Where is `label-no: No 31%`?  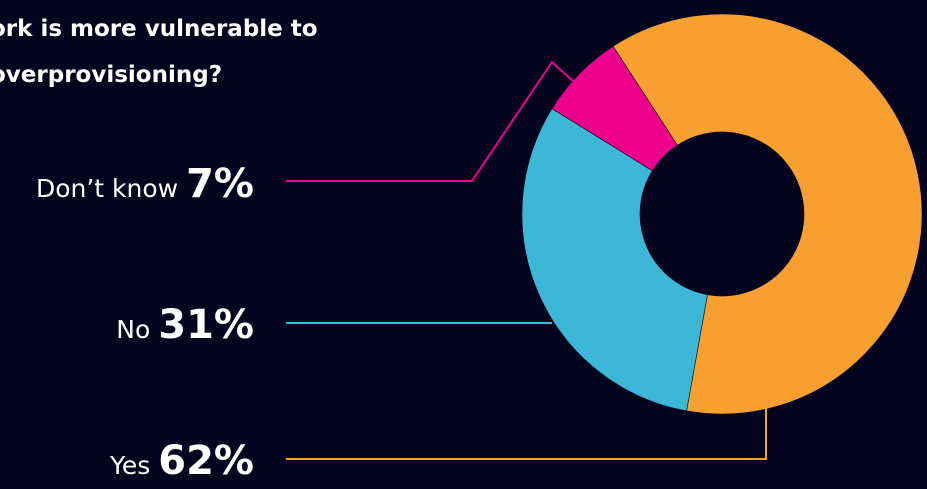 label-no: No 31% is located at coordinates (185, 325).